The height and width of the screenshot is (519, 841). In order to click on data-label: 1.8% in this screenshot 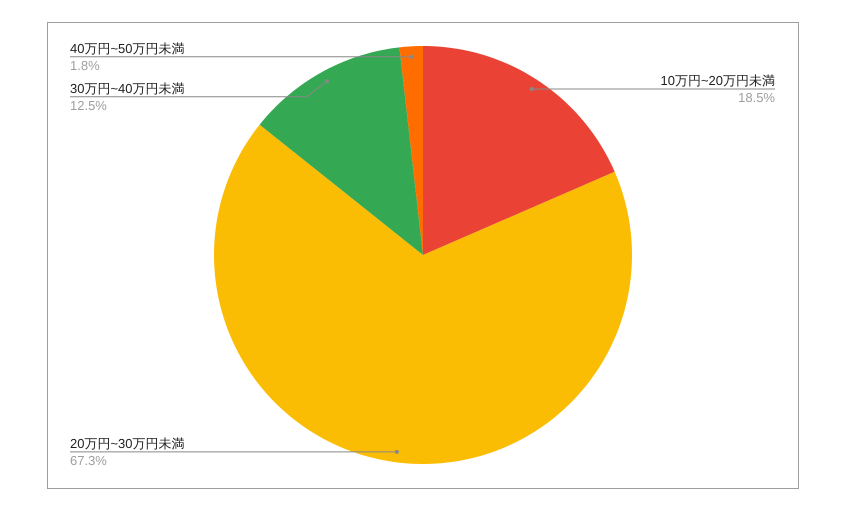, I will do `click(85, 65)`.